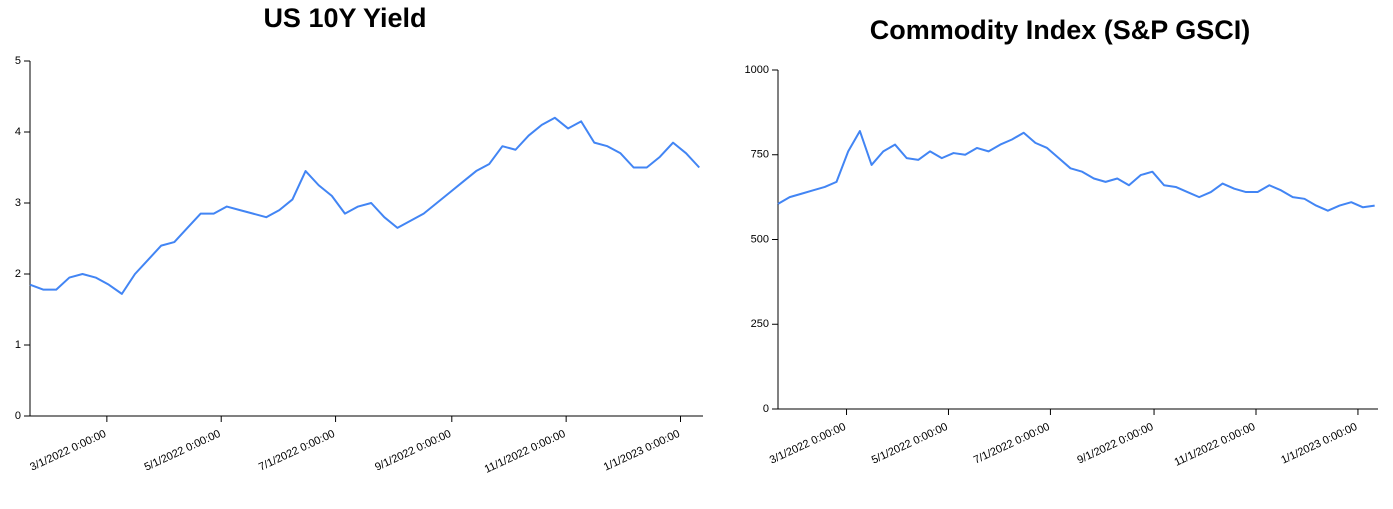  Describe the element at coordinates (760, 155) in the screenshot. I see `y-tick-label: 750` at that location.